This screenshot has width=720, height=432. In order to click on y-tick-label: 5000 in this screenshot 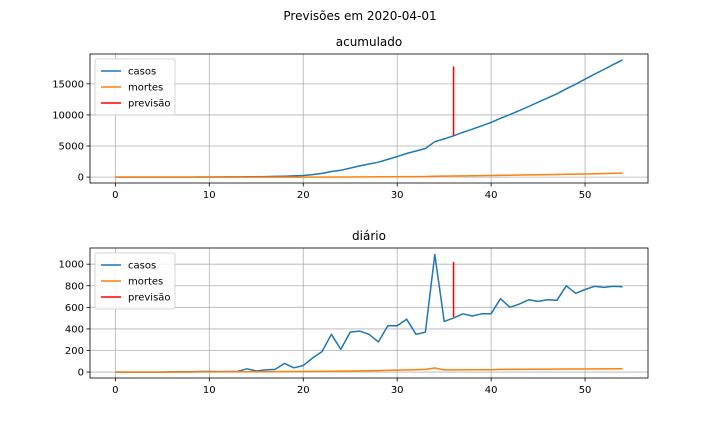, I will do `click(71, 147)`.